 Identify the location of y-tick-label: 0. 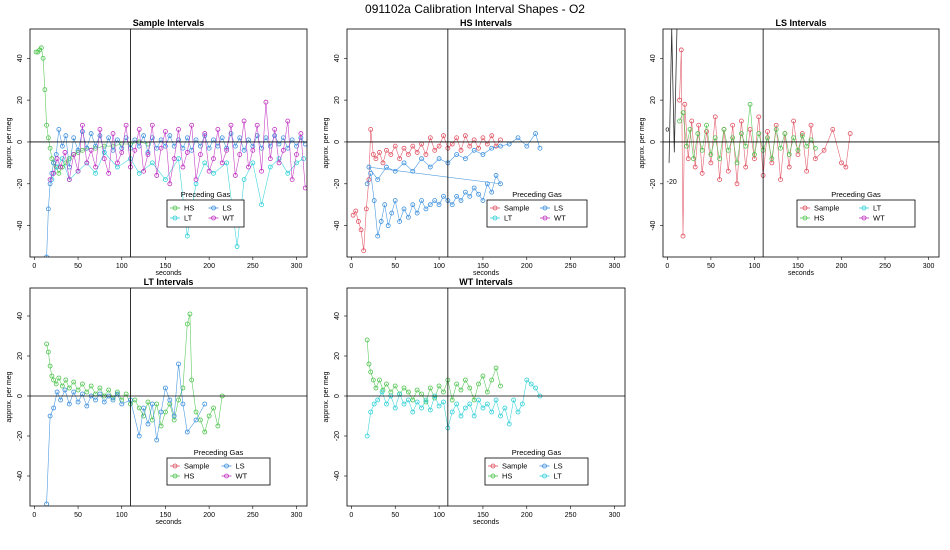
(337, 142).